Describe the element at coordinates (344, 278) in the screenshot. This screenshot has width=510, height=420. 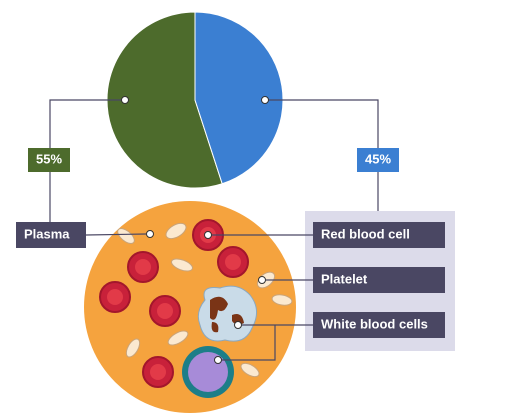
I see `label: Platelet` at that location.